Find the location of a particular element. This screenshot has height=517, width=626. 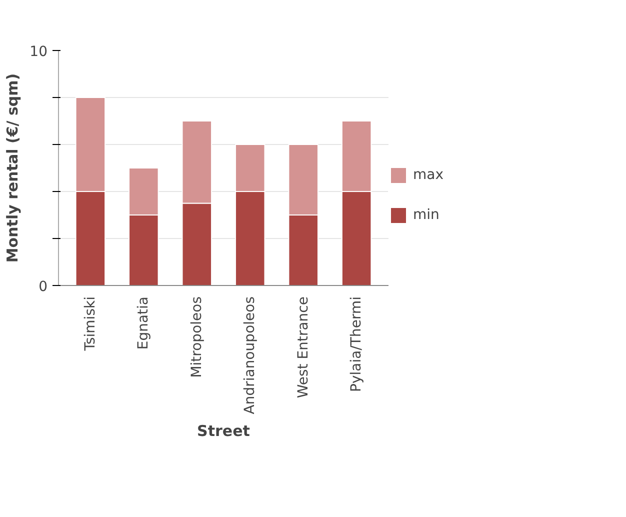

y-axis-title: Montly rental (€/ sqm) is located at coordinates (13, 168).